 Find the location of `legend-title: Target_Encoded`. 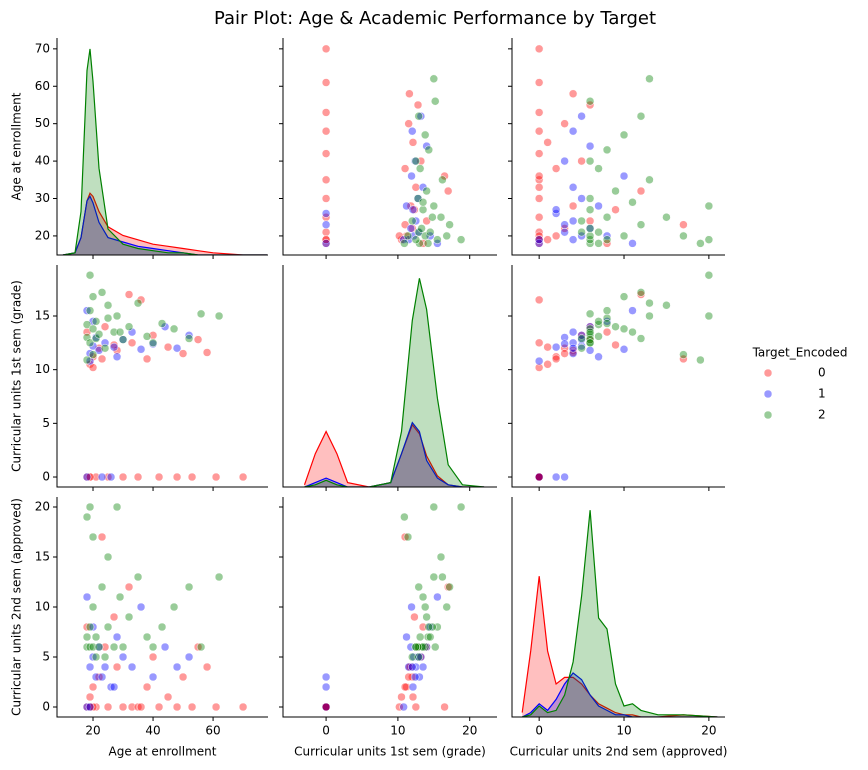

legend-title: Target_Encoded is located at coordinates (800, 353).